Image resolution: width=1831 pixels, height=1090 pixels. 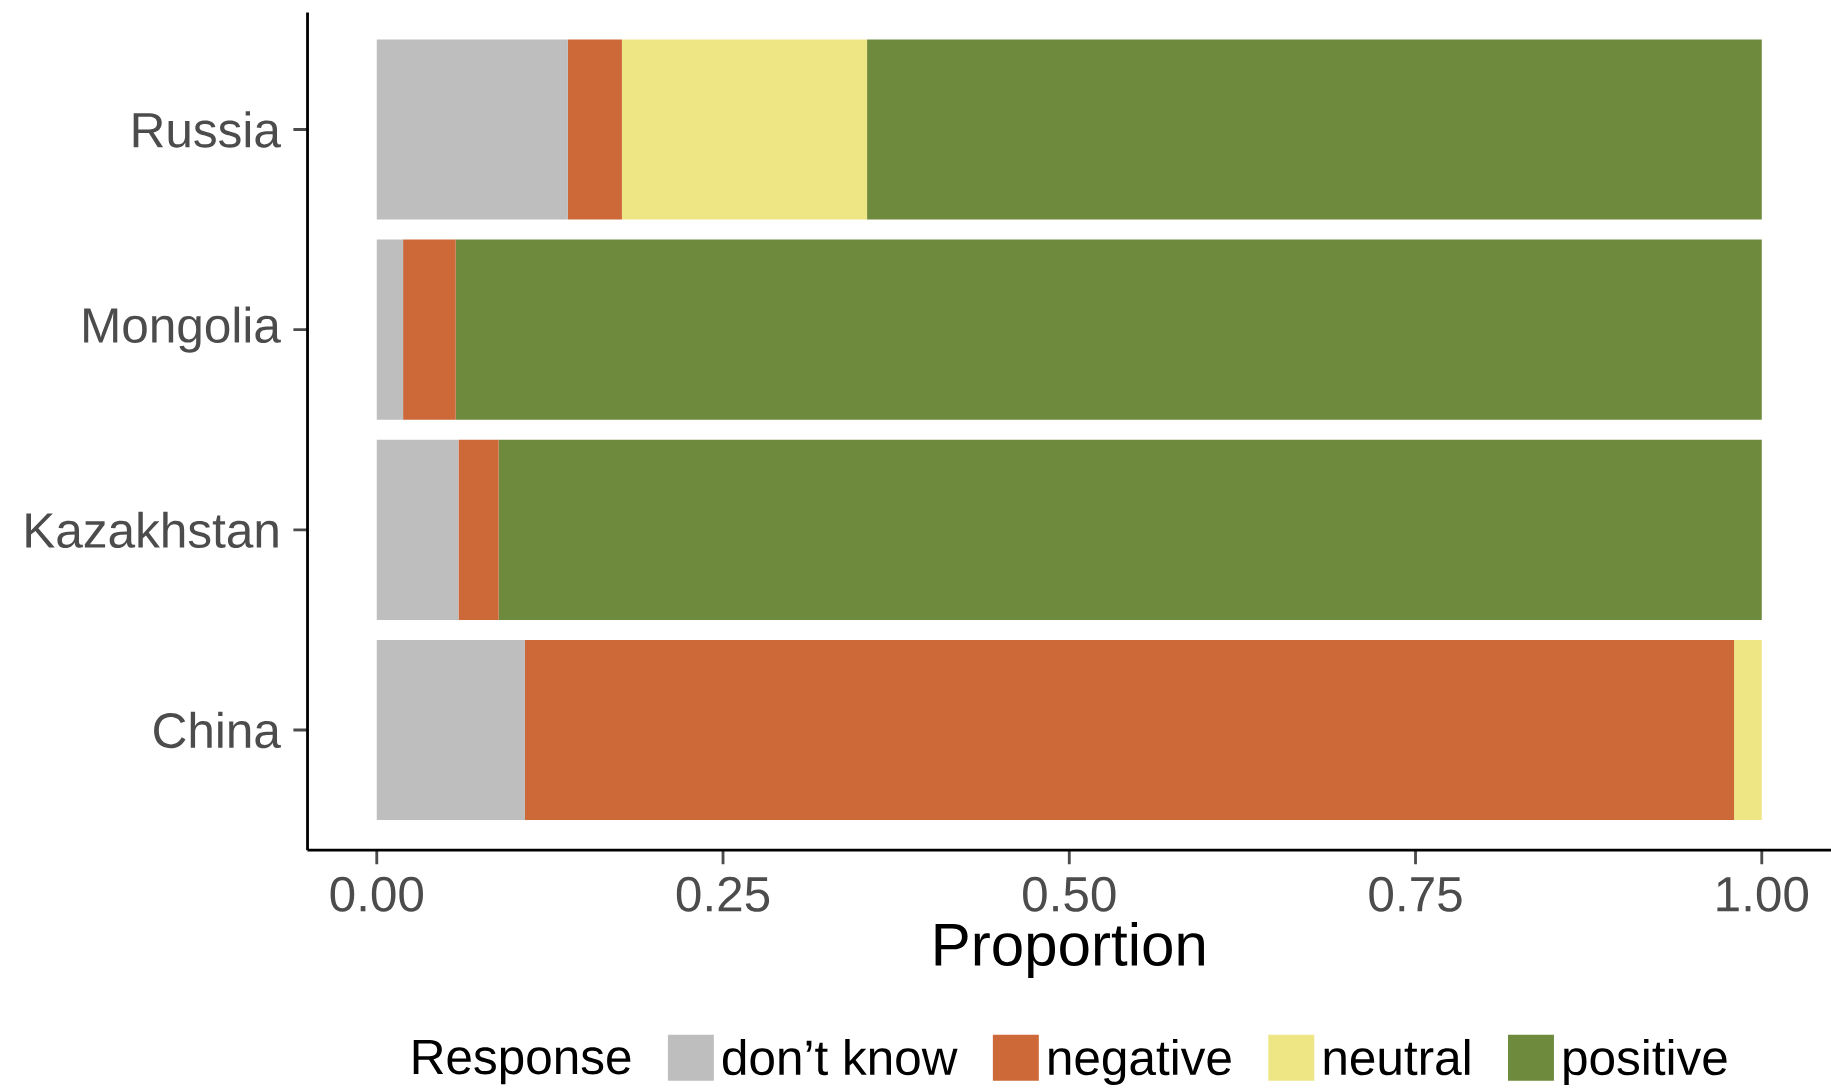 What do you see at coordinates (1140, 1061) in the screenshot?
I see `legend-label: negative` at bounding box center [1140, 1061].